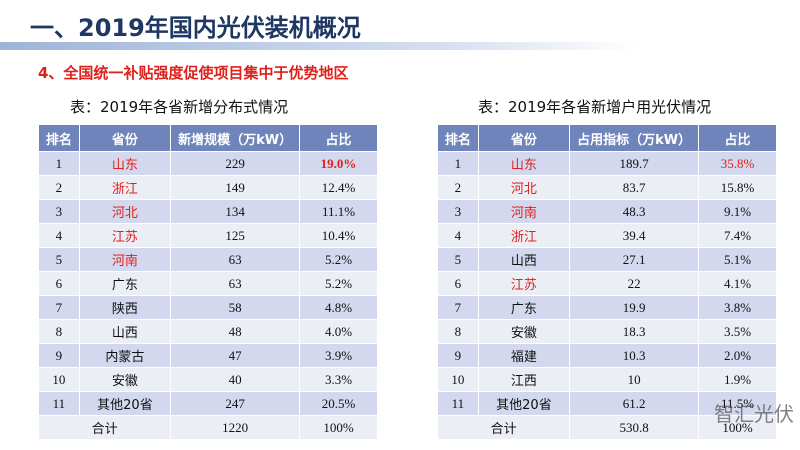  Describe the element at coordinates (195, 28) in the screenshot. I see `title: 一、2019年国内光伏装机概况` at that location.